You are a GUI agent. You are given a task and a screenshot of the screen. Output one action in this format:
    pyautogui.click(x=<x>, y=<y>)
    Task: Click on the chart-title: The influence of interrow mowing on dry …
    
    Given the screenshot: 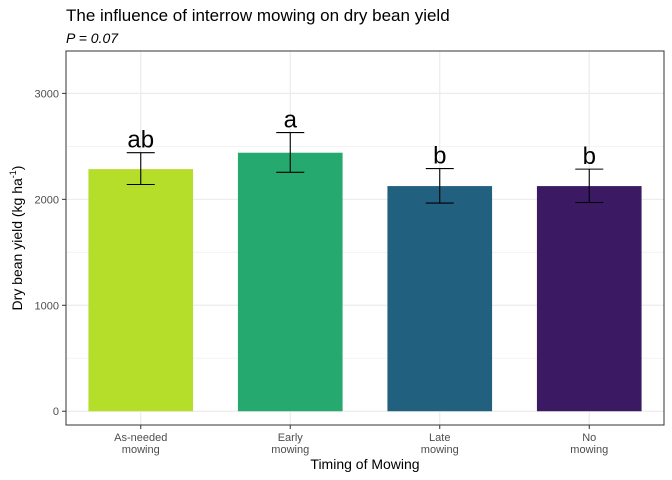 What is the action you would take?
    pyautogui.click(x=258, y=15)
    